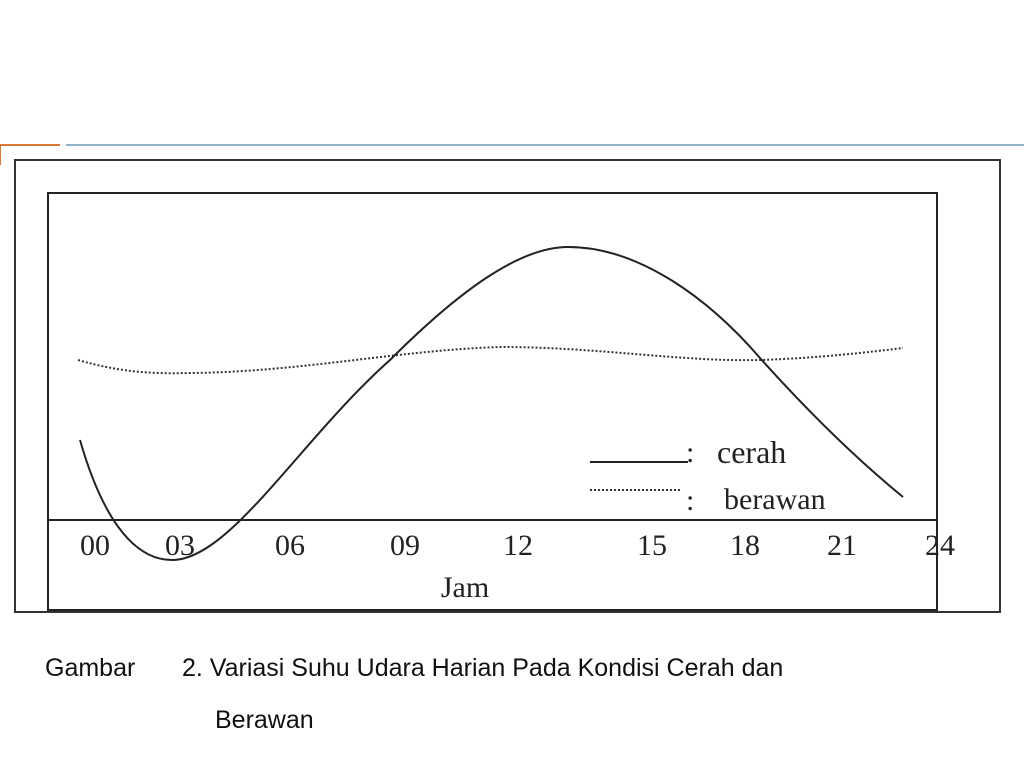 Image resolution: width=1024 pixels, height=768 pixels. I want to click on x-tick-label: 03, so click(180, 545).